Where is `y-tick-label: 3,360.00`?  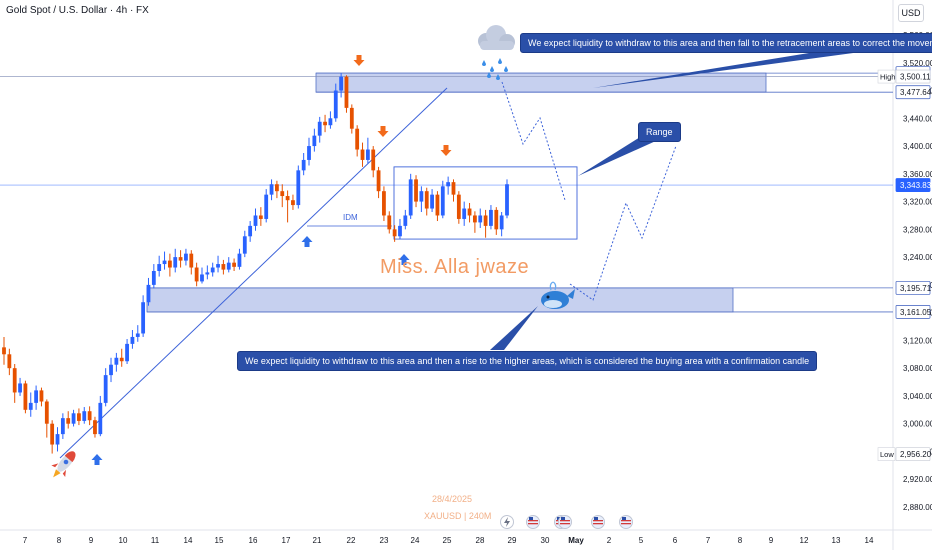
y-tick-label: 3,360.00 is located at coordinates (917, 174).